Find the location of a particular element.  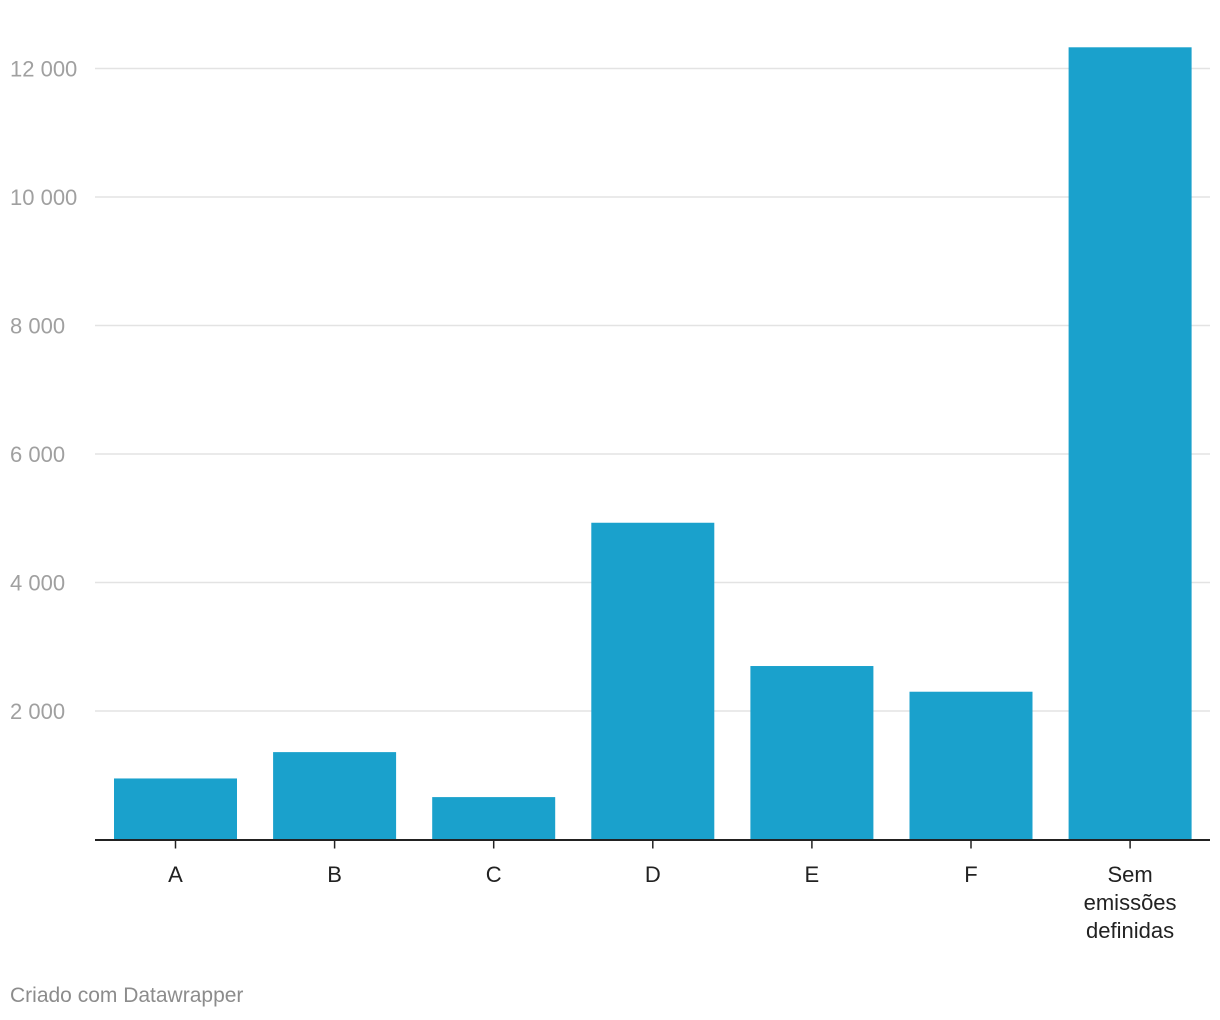

x-tick-label: C is located at coordinates (494, 874).